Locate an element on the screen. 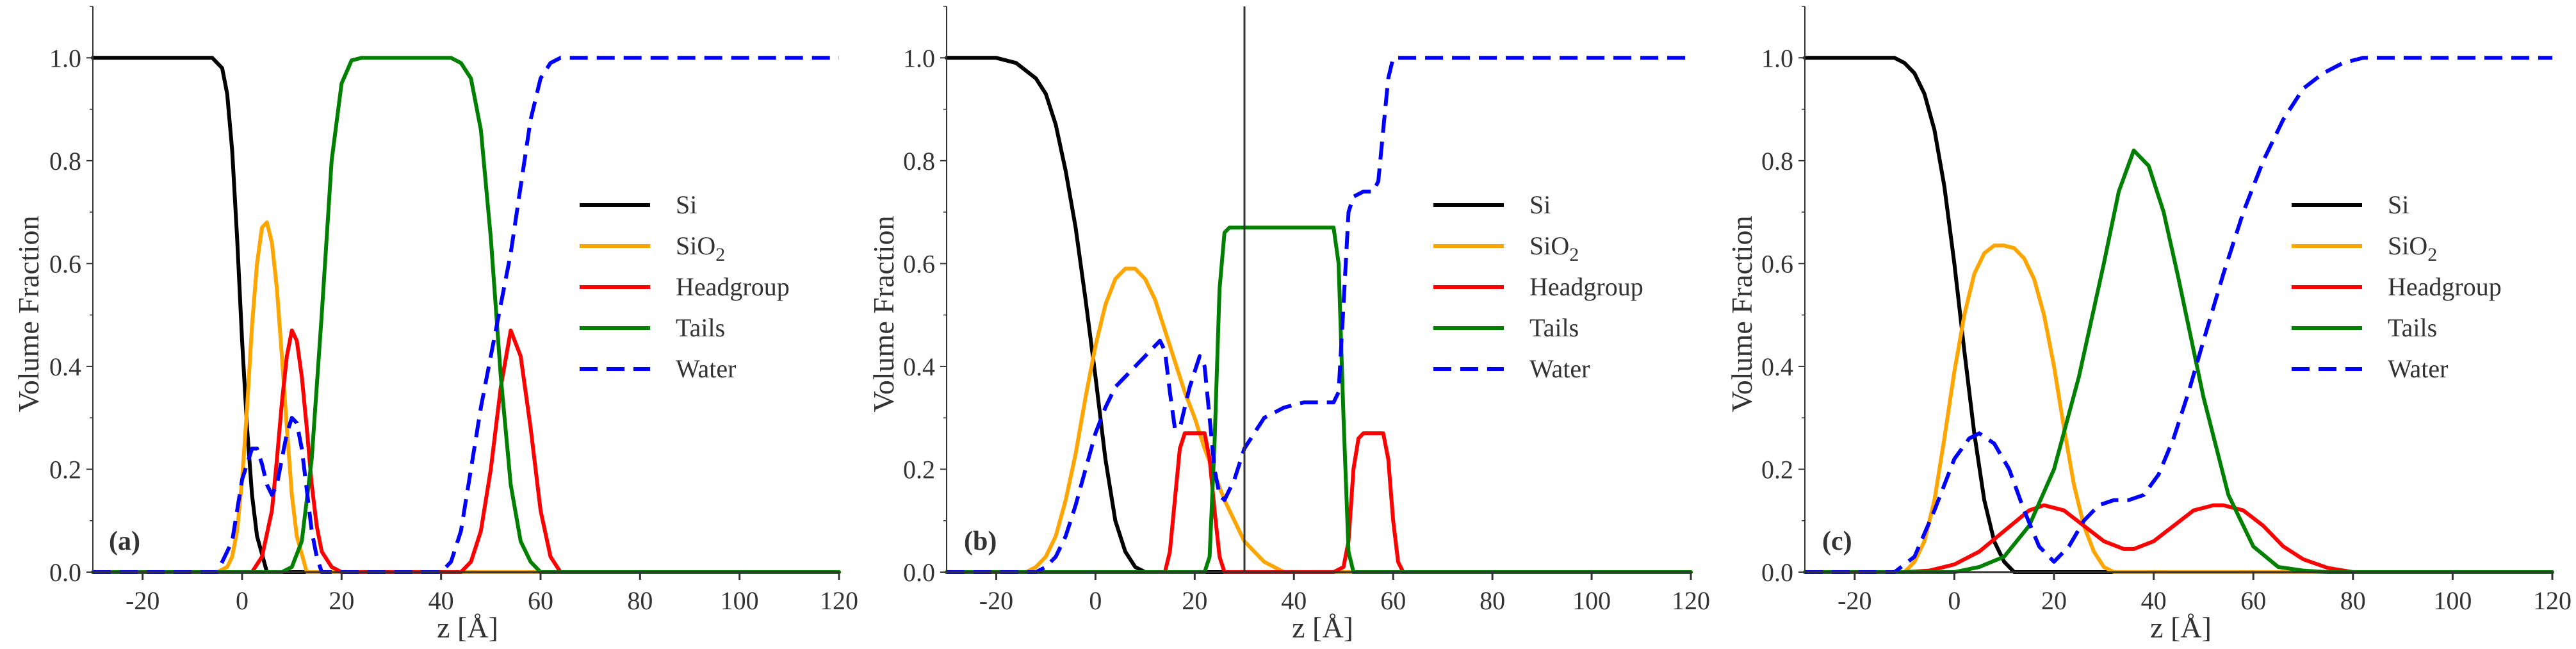 This screenshot has height=649, width=2576. panel-label-c: (c) is located at coordinates (1837, 541).